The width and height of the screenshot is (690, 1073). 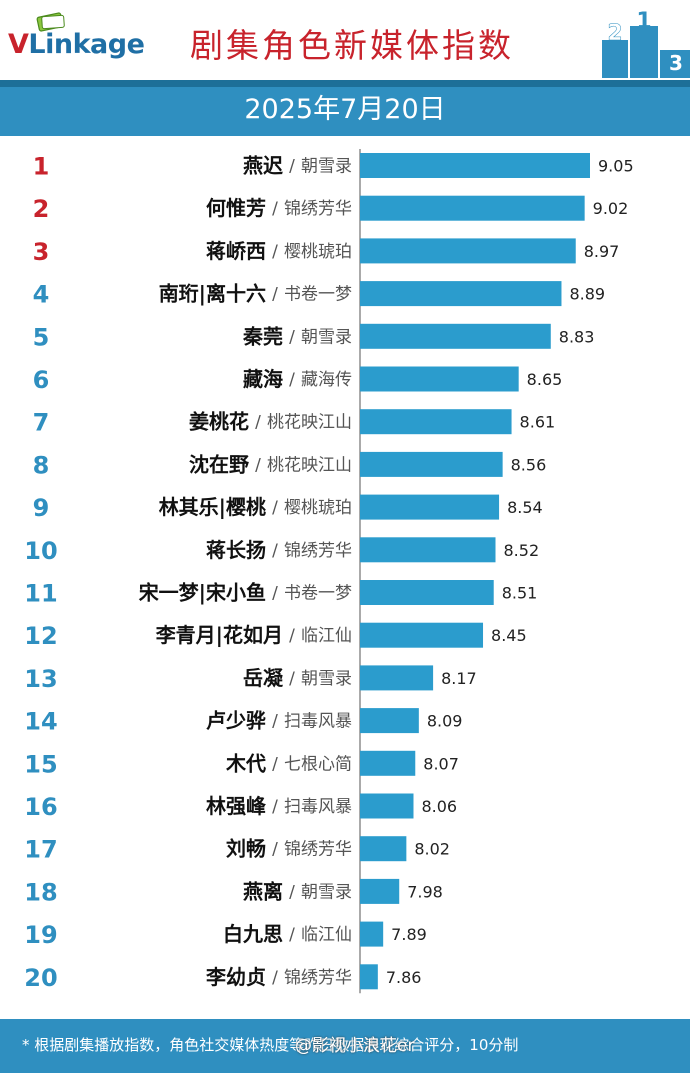 What do you see at coordinates (41, 465) in the screenshot?
I see `rank-number: 8` at bounding box center [41, 465].